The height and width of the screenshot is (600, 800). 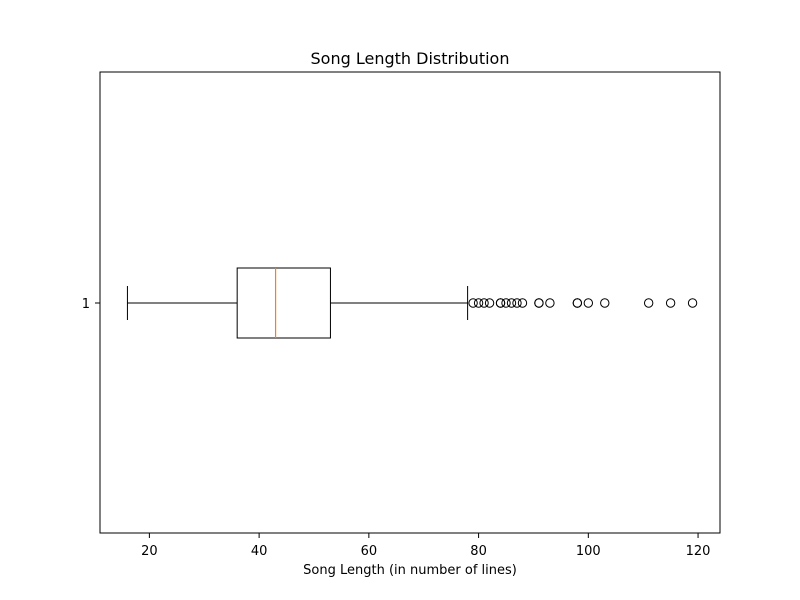 What do you see at coordinates (425, 546) in the screenshot?
I see `x-axis: 20 40 60 80 100 120` at bounding box center [425, 546].